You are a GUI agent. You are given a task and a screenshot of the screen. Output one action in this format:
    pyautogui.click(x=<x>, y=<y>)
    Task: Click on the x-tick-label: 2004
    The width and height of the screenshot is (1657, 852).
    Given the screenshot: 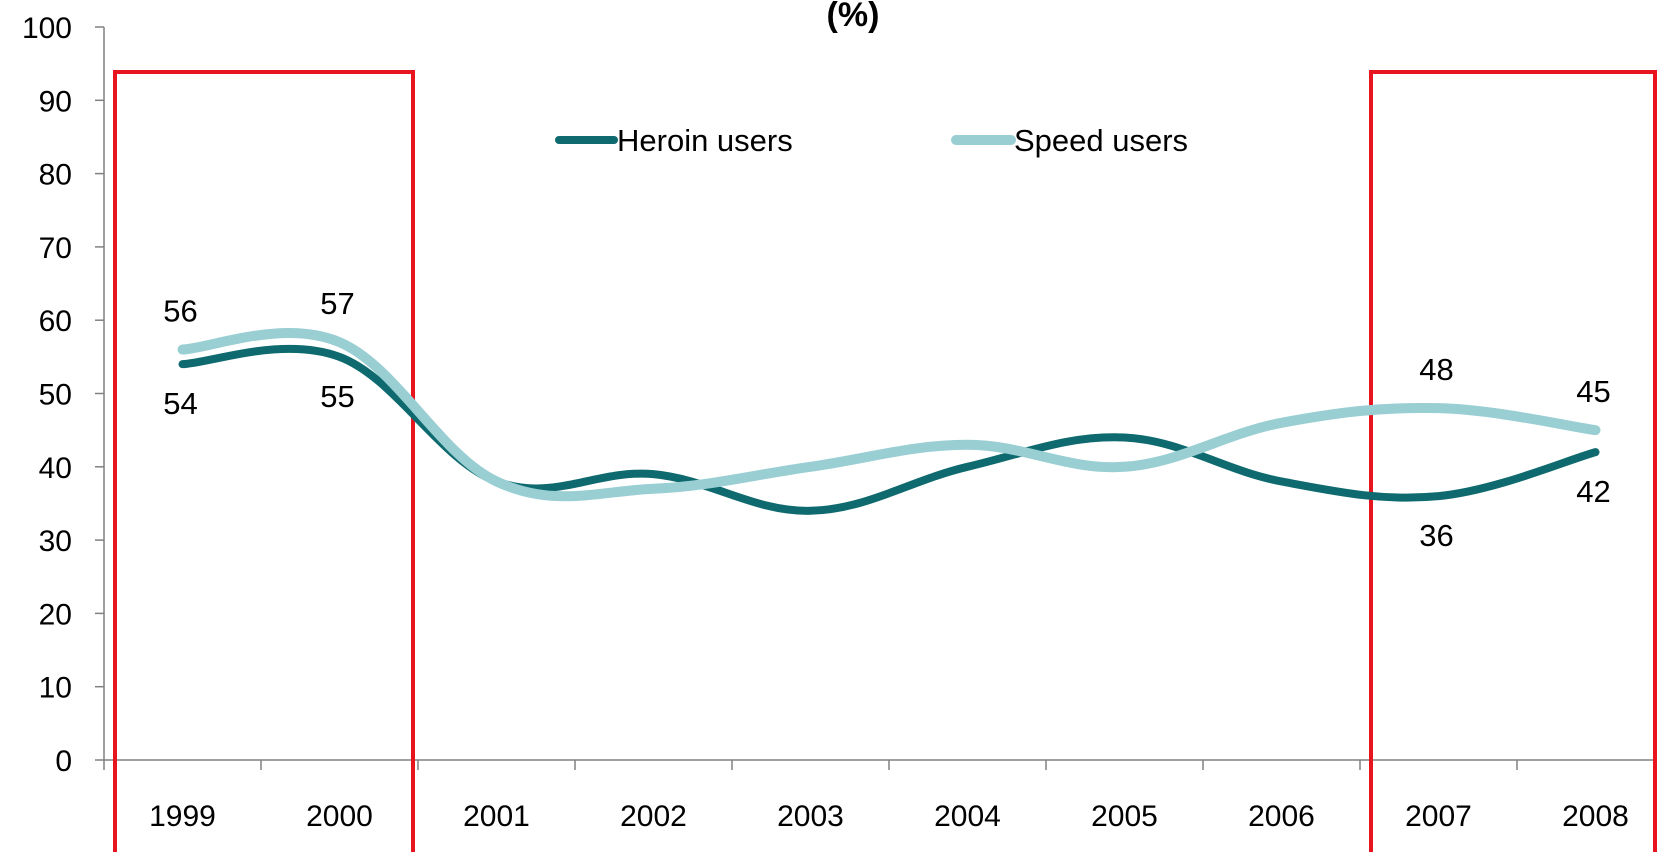 What is the action you would take?
    pyautogui.click(x=967, y=816)
    